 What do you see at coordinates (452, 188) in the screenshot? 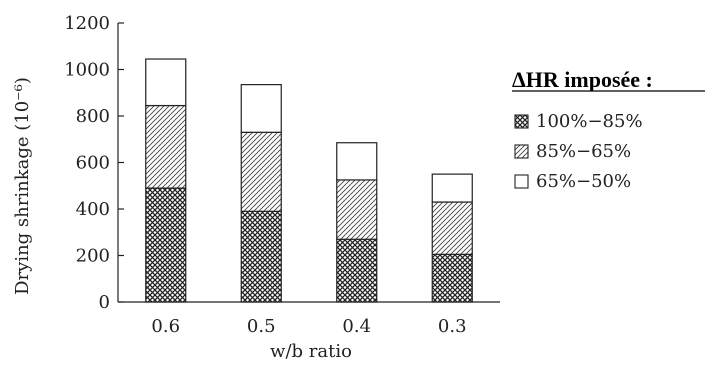
I see `bar-segment-0.3-series-3` at bounding box center [452, 188].